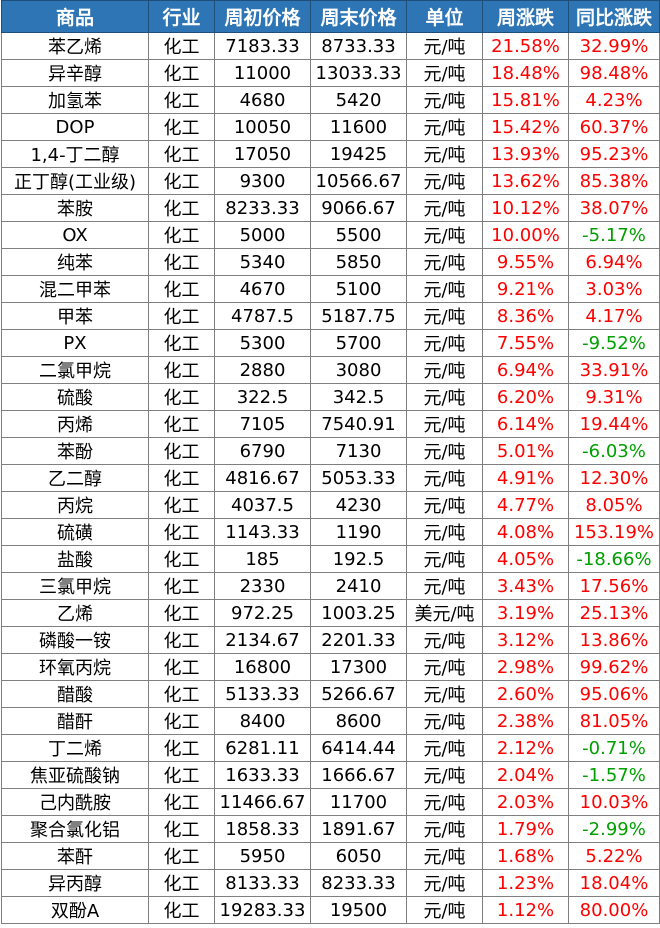 The image size is (660, 928). What do you see at coordinates (330, 451) in the screenshot?
I see `table-row: 苯酚 化工 6790 7130 元/吨 5.01% -6.03%` at bounding box center [330, 451].